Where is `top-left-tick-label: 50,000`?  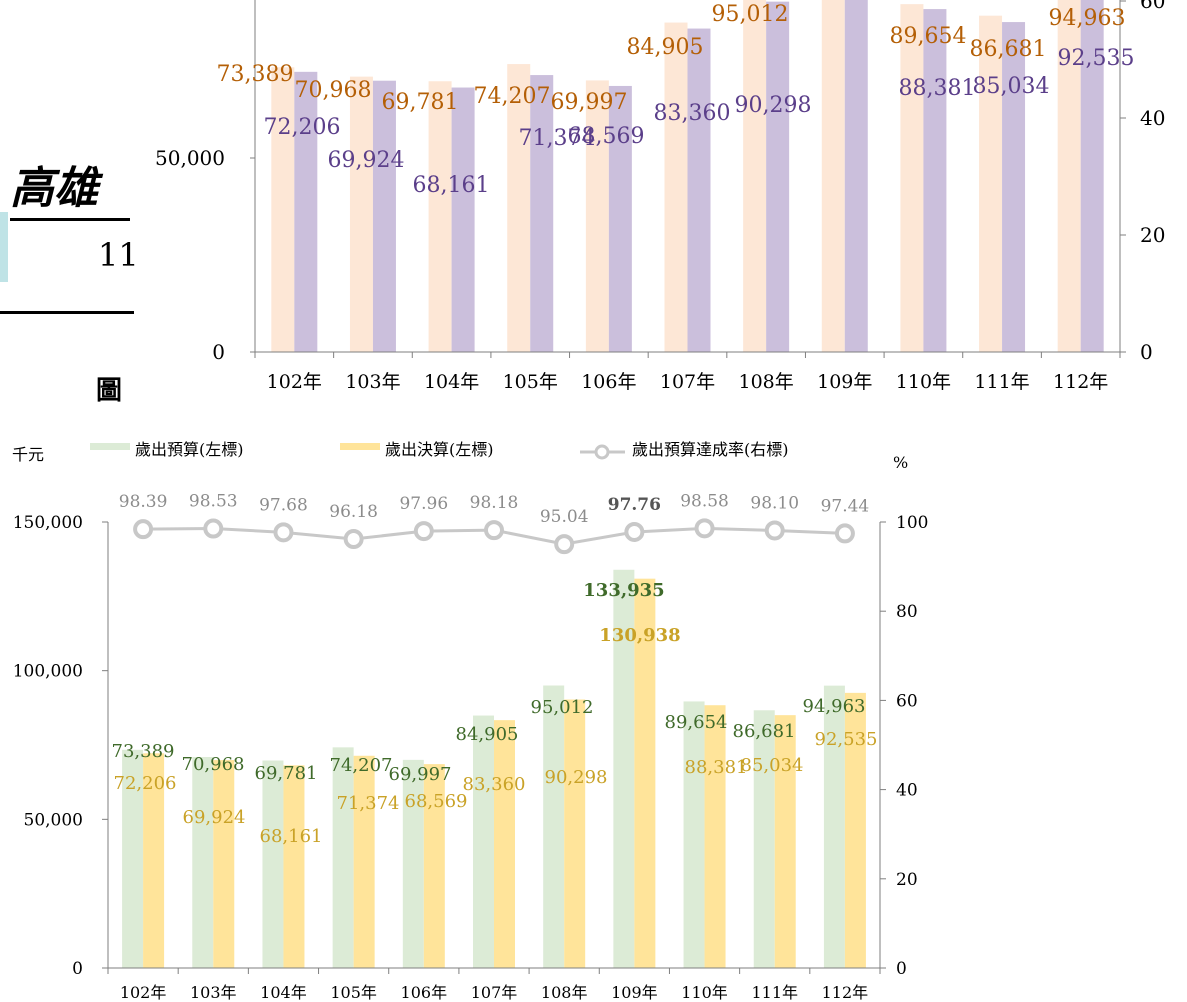 top-left-tick-label: 50,000 is located at coordinates (190, 158).